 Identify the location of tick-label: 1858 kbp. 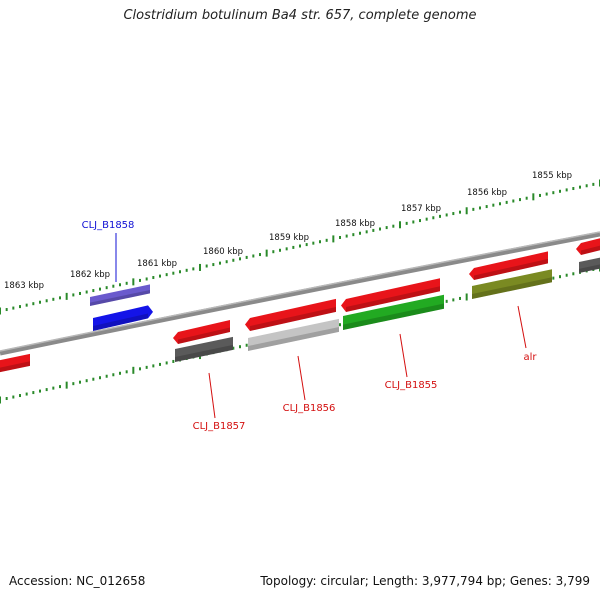
(355, 224).